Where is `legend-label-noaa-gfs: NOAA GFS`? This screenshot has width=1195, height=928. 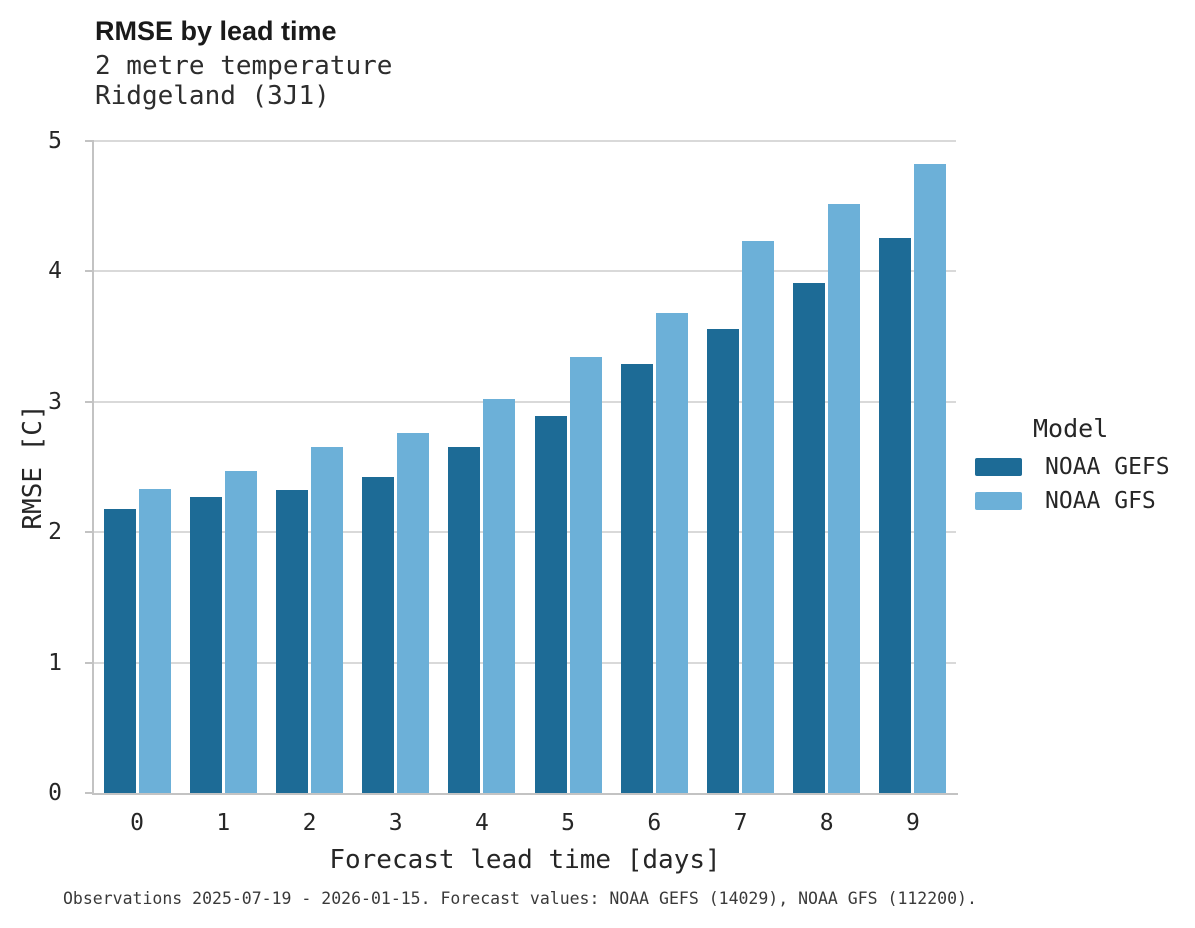 legend-label-noaa-gfs: NOAA GFS is located at coordinates (1100, 501).